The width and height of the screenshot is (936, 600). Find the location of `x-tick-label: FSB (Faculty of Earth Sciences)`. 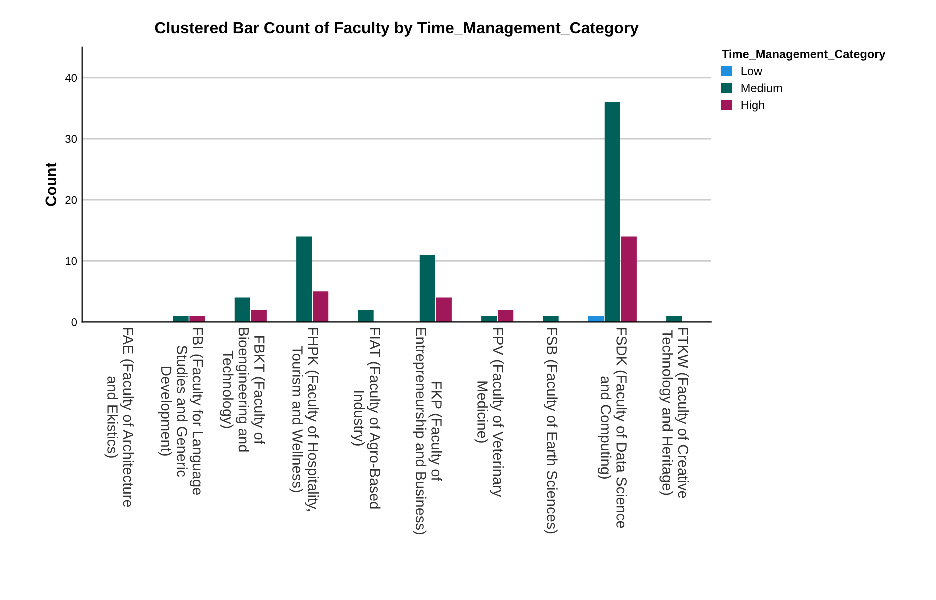

x-tick-label: FSB (Faculty of Earth Sciences) is located at coordinates (551, 431).